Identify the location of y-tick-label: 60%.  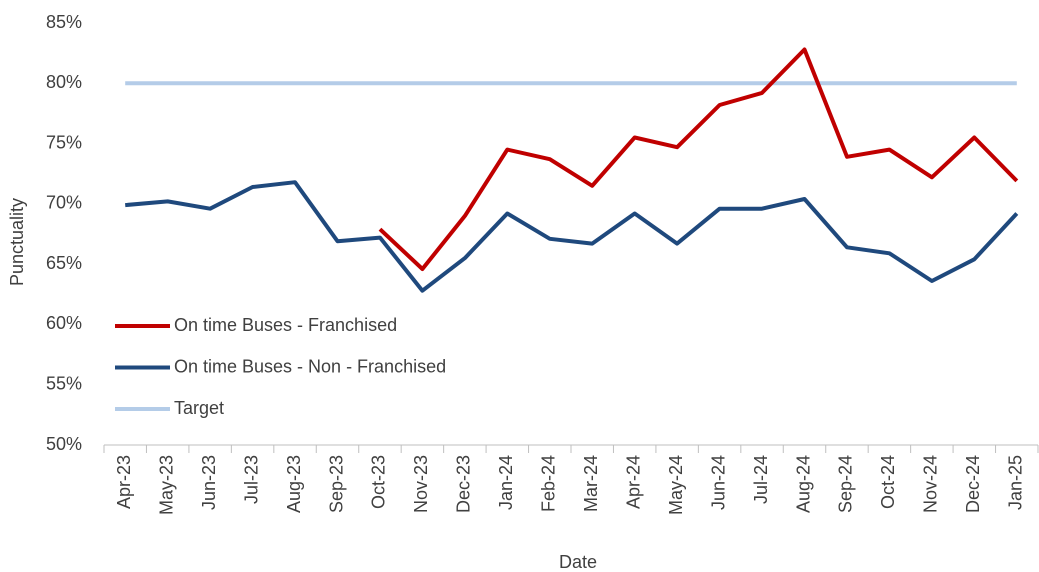
(64, 323).